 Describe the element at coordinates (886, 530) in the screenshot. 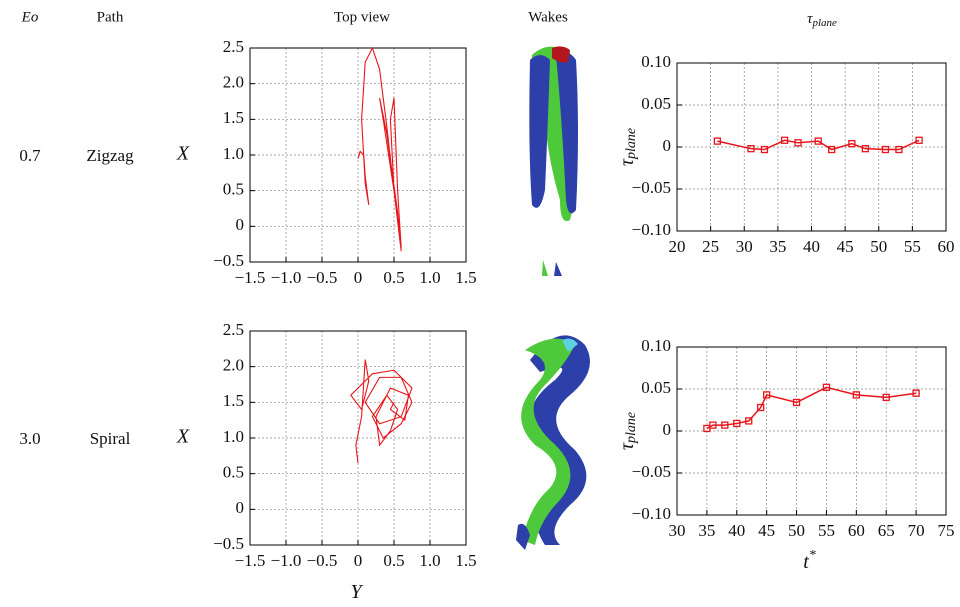

I see `x-tick-label: 65` at that location.